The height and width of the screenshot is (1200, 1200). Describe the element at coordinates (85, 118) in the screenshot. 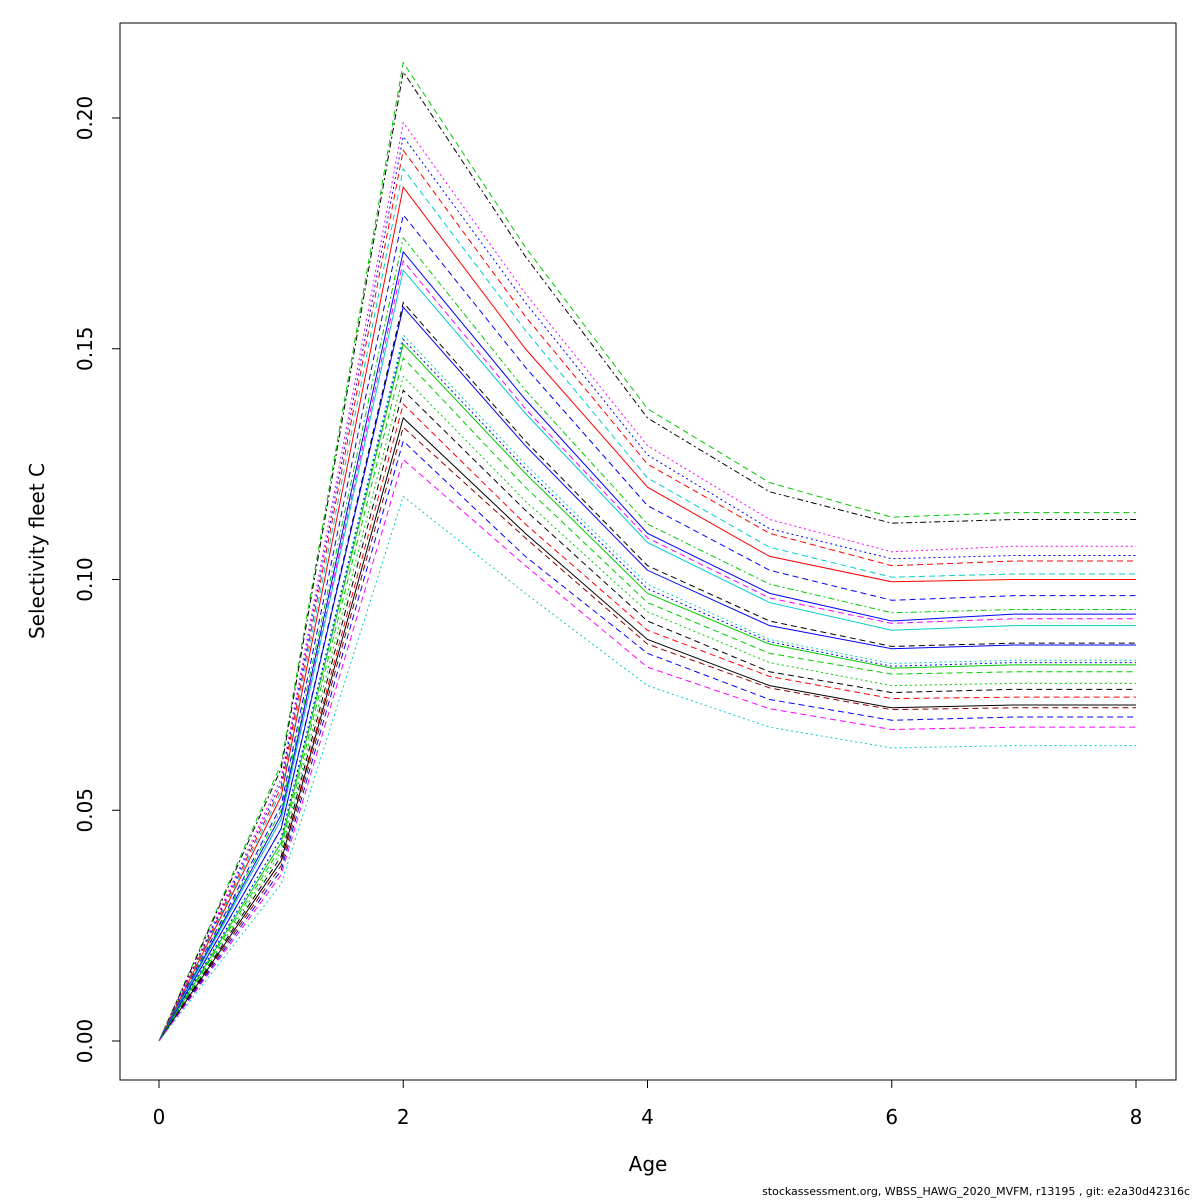

I see `y-tick-label: 0.20` at that location.